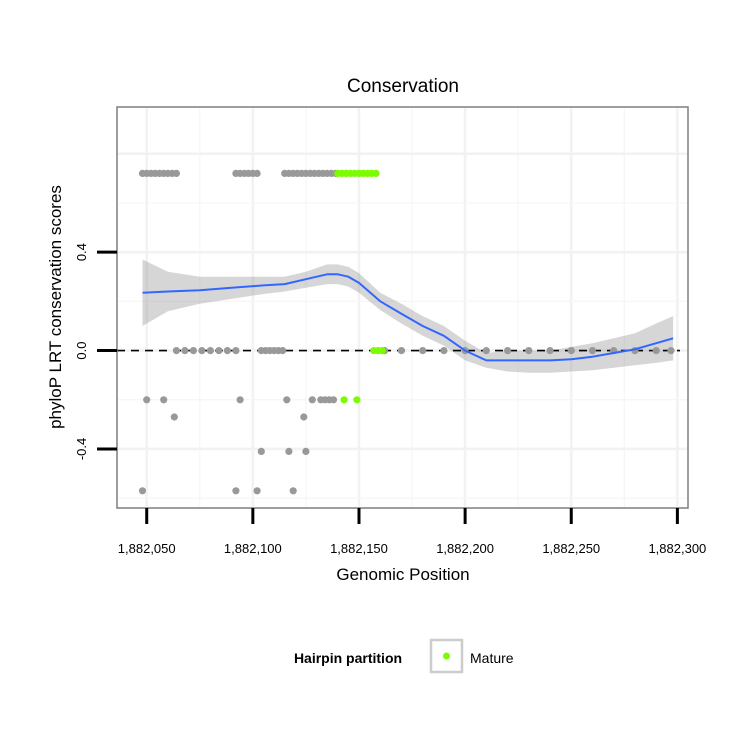  I want to click on smooth-trend, so click(408, 317).